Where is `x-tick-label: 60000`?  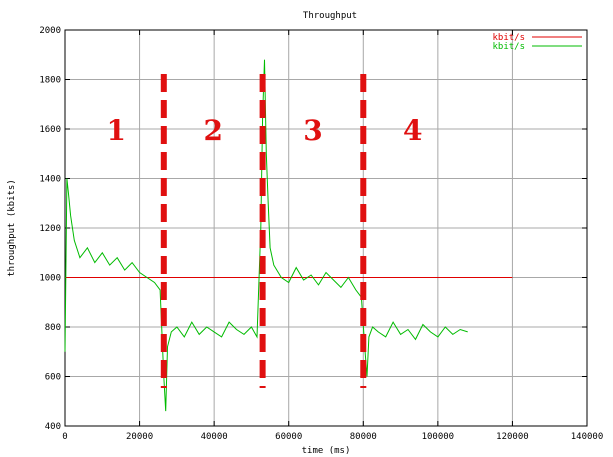
x-tick-label: 60000 is located at coordinates (288, 437).